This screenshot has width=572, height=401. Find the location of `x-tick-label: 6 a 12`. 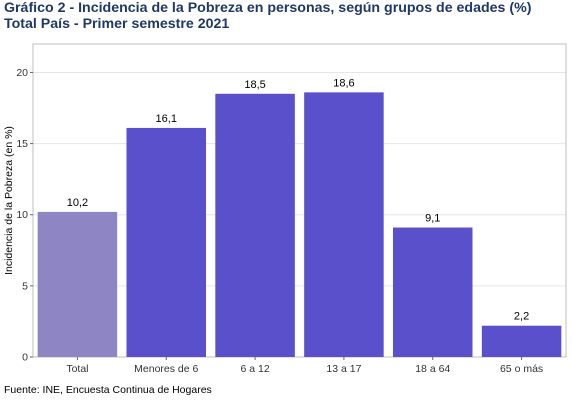

x-tick-label: 6 a 12 is located at coordinates (254, 369).